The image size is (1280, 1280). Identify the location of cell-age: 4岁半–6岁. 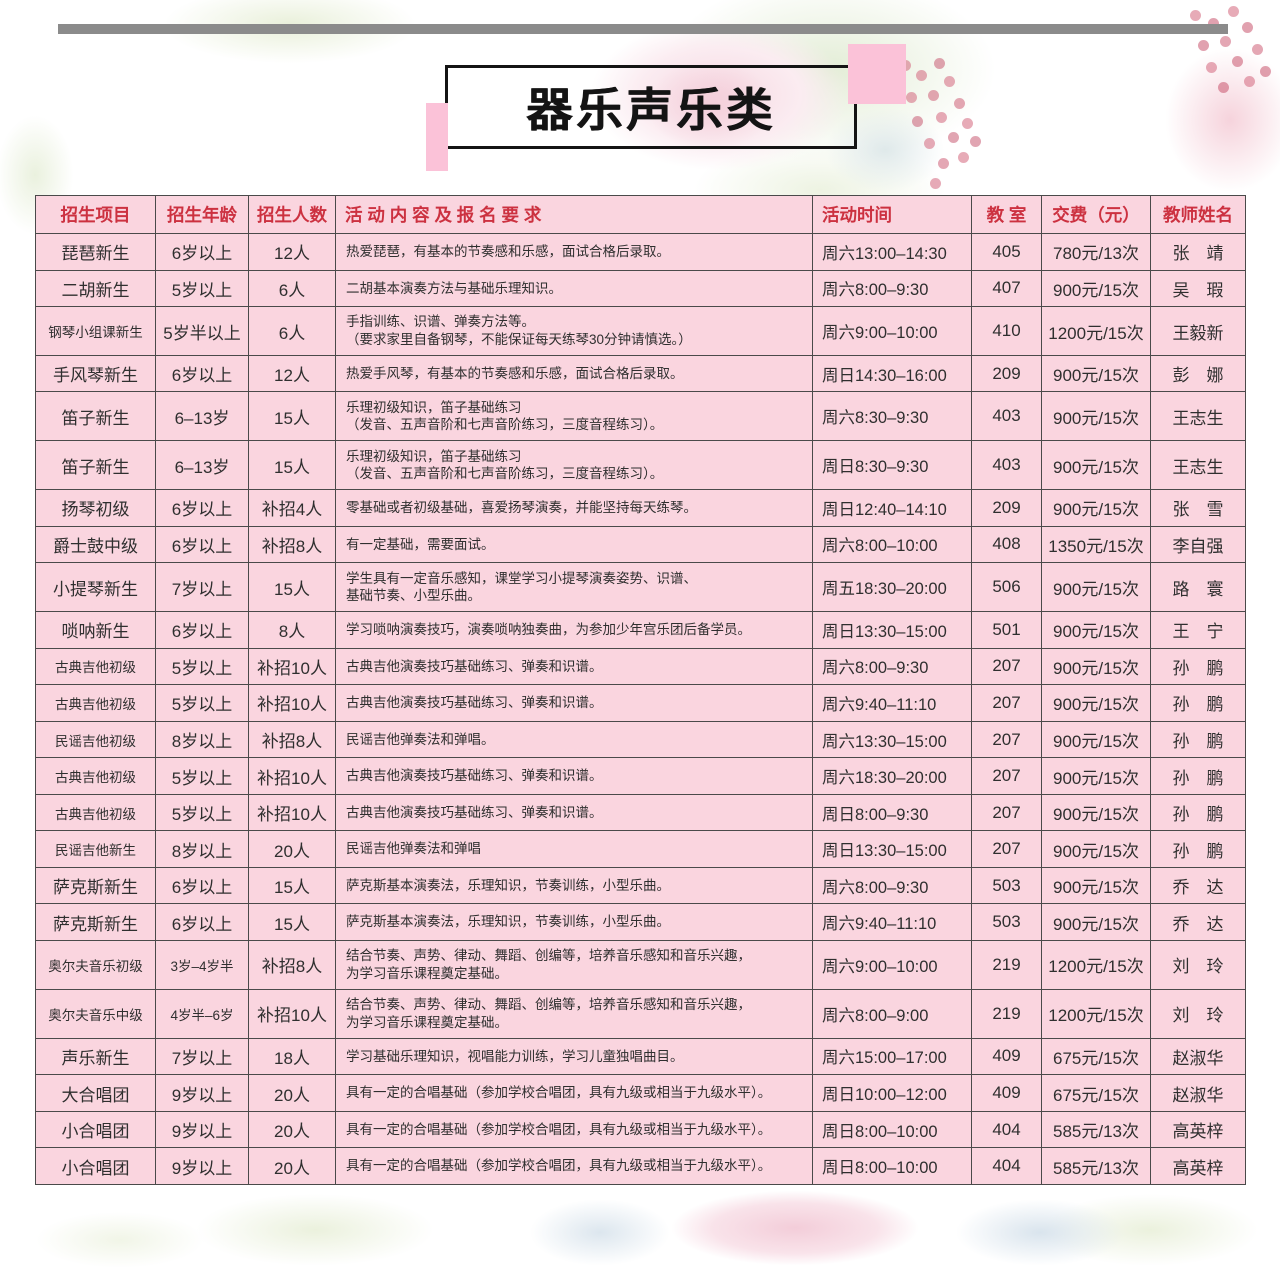
(202, 1013).